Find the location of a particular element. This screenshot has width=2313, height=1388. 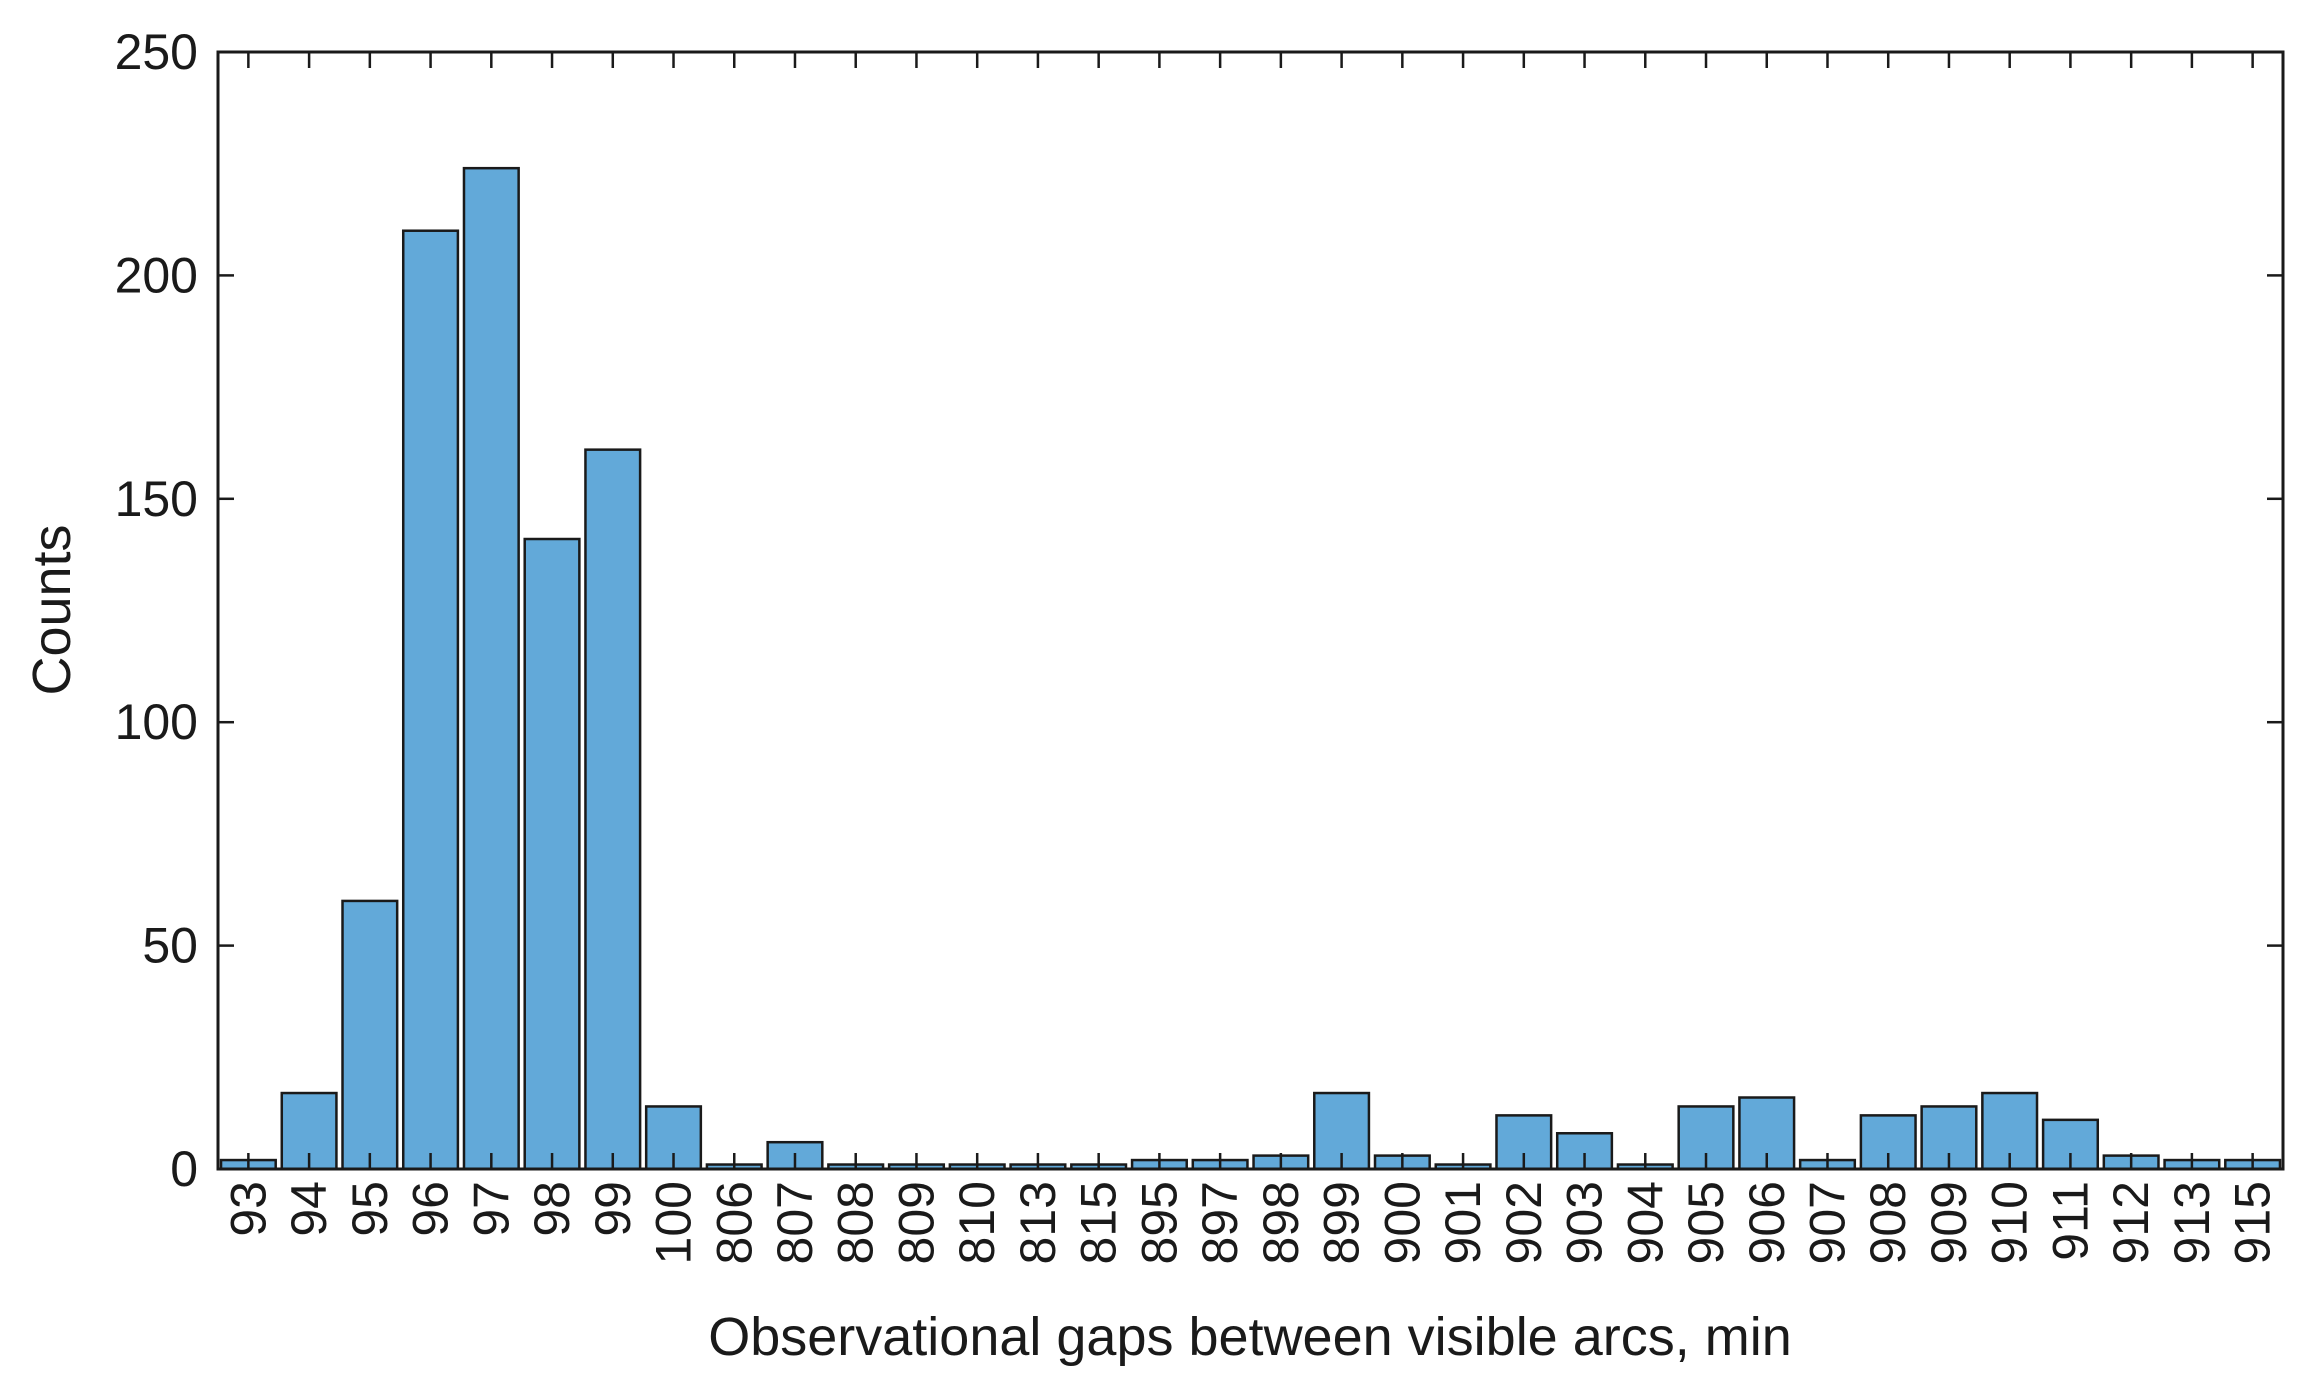

y-tick-label: 50 is located at coordinates (170, 946).